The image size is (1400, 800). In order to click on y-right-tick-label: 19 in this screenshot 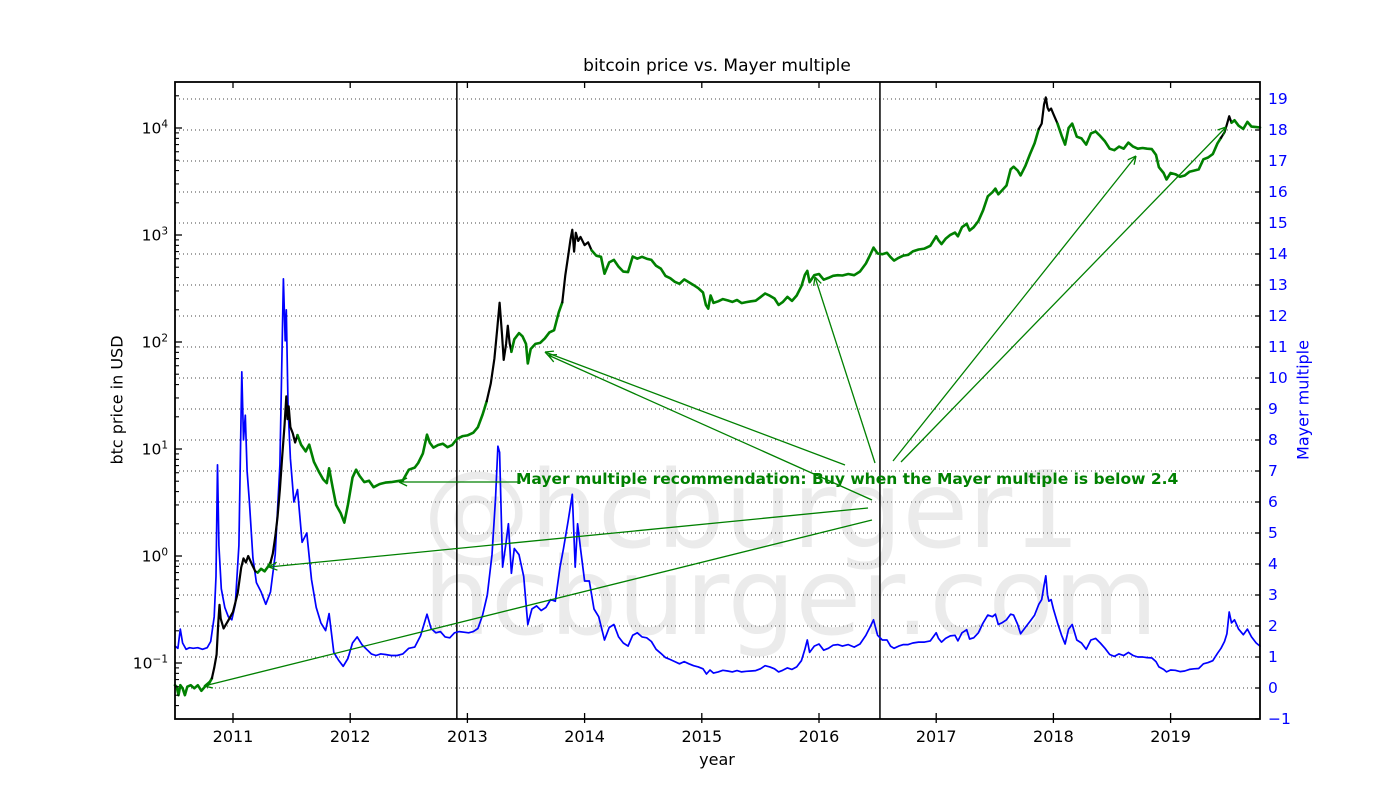, I will do `click(1278, 99)`.